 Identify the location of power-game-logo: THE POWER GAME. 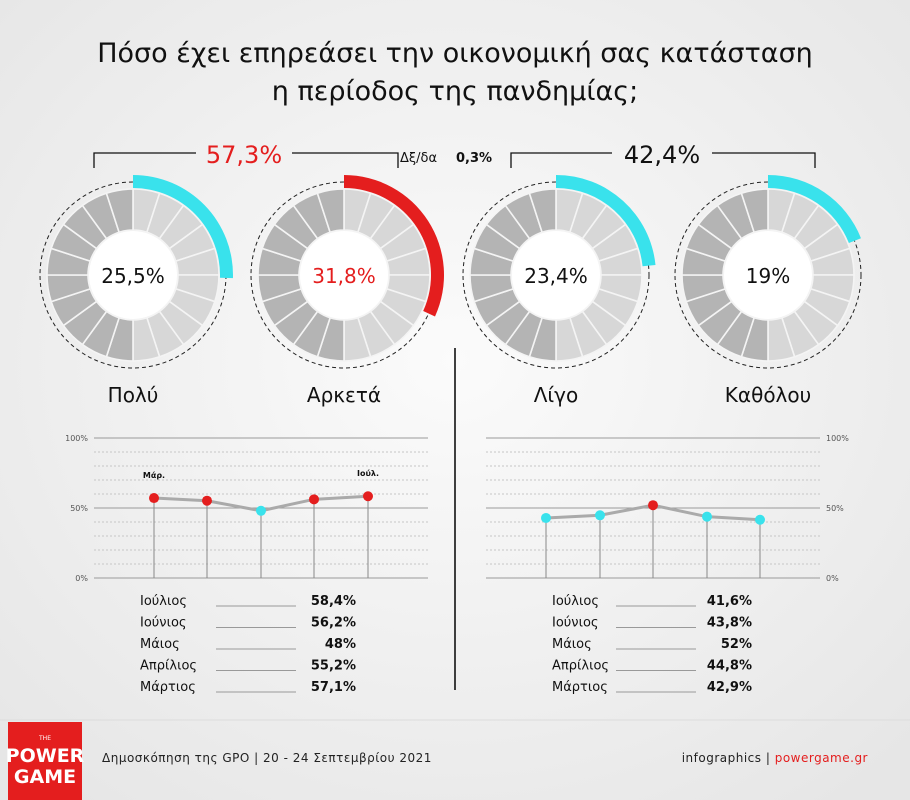
(45, 761).